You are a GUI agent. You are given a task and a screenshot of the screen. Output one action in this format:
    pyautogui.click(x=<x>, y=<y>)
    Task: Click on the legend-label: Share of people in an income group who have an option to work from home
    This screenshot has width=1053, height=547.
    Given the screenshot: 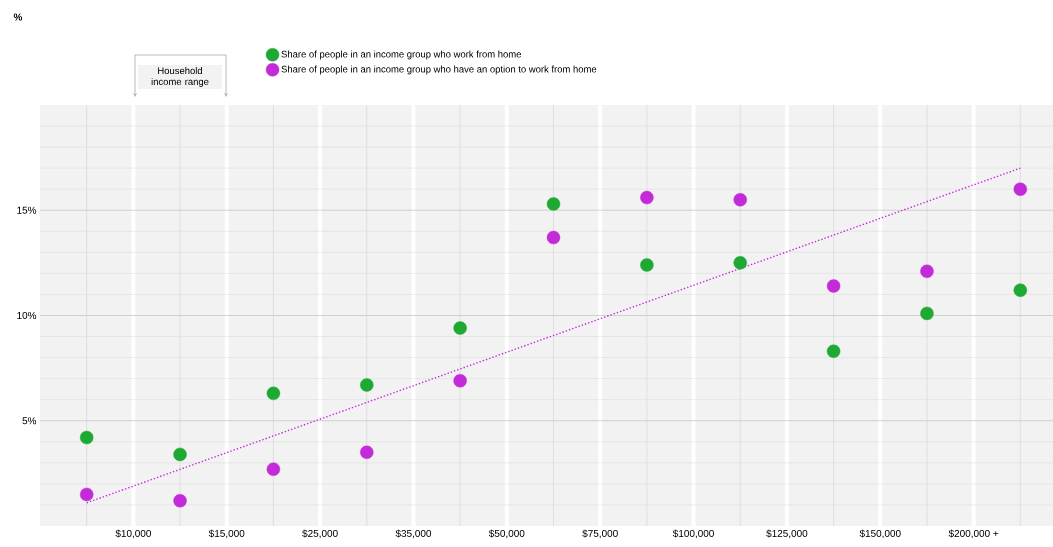 What is the action you would take?
    pyautogui.click(x=439, y=70)
    